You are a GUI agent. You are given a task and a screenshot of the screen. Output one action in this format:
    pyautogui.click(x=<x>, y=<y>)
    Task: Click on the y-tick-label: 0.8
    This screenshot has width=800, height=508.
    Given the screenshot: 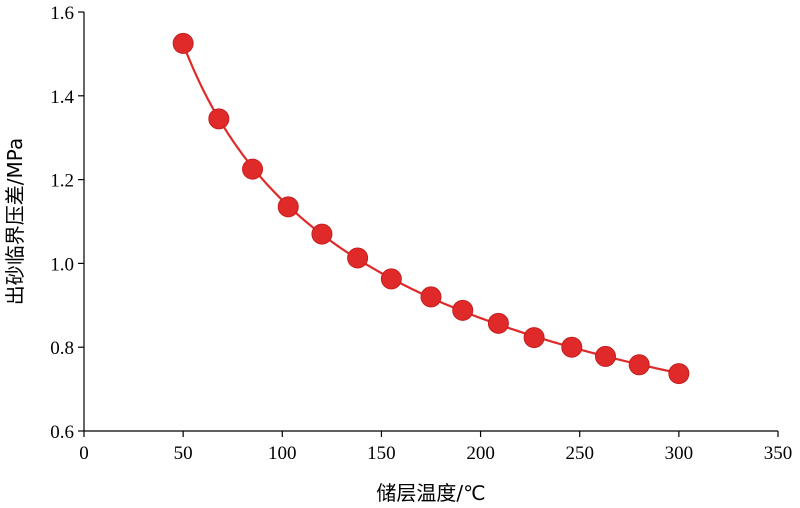 What is the action you would take?
    pyautogui.click(x=62, y=348)
    